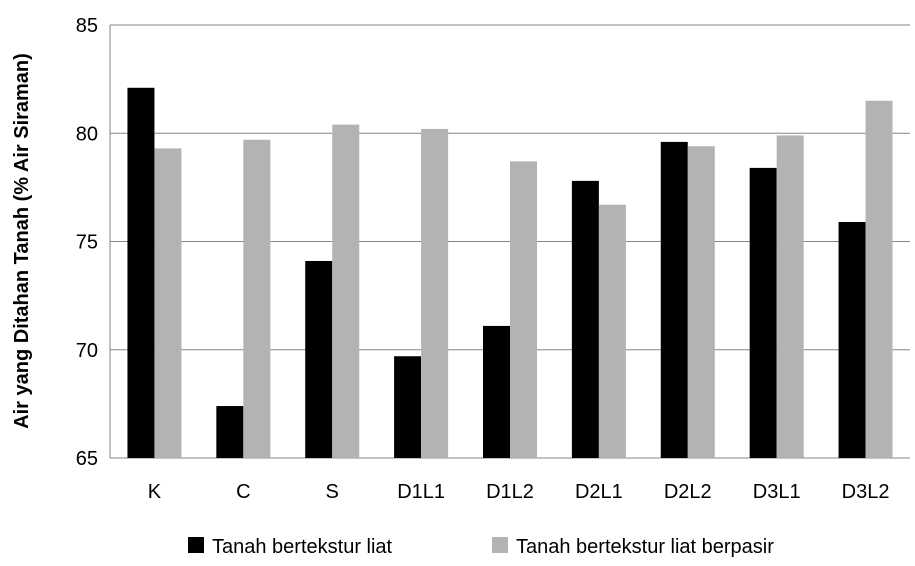 Image resolution: width=915 pixels, height=566 pixels. I want to click on x-tick-label: D1L2, so click(510, 492).